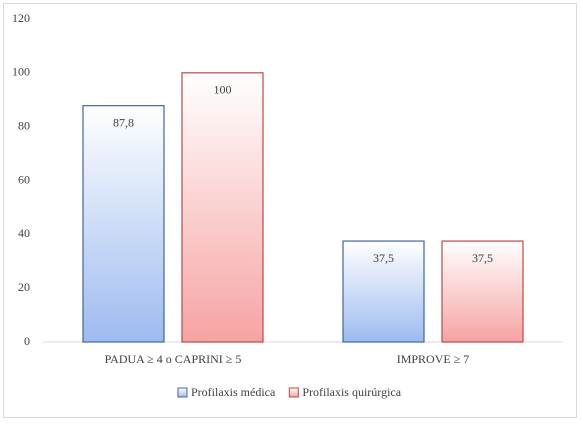 This screenshot has height=423, width=581. I want to click on x-tick-label: IMPROVE ≥ 7, so click(433, 359).